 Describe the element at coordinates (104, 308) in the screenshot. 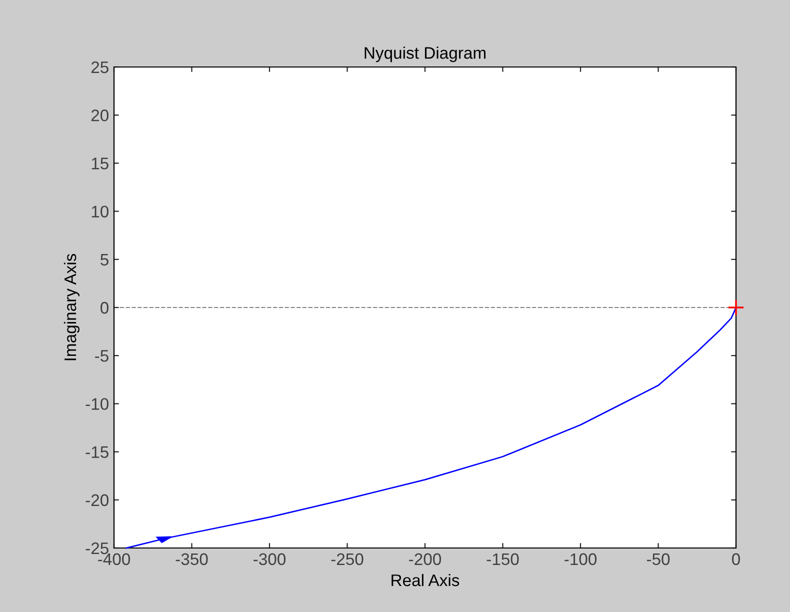

I see `y-tick-label: 0` at that location.